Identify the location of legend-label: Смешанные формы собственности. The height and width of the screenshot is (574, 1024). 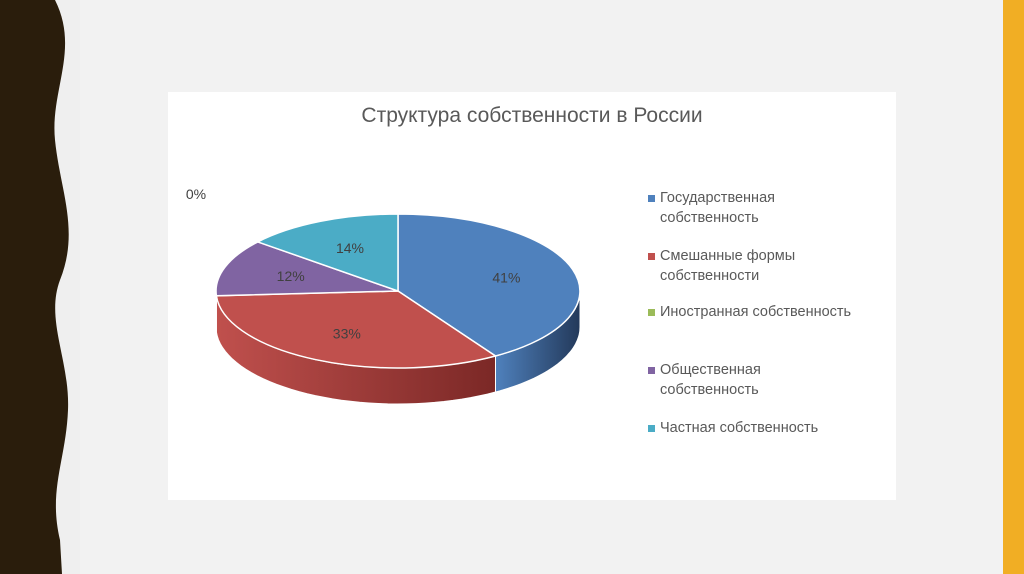
(775, 266).